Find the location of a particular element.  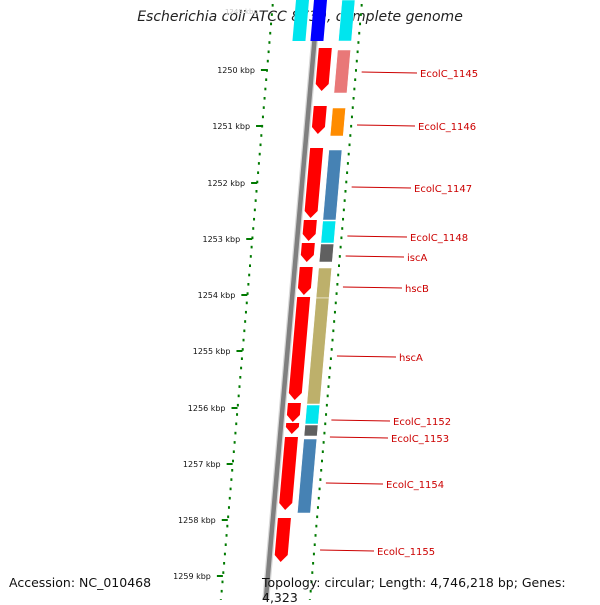

gene-label: EcolC_1147 is located at coordinates (443, 189).